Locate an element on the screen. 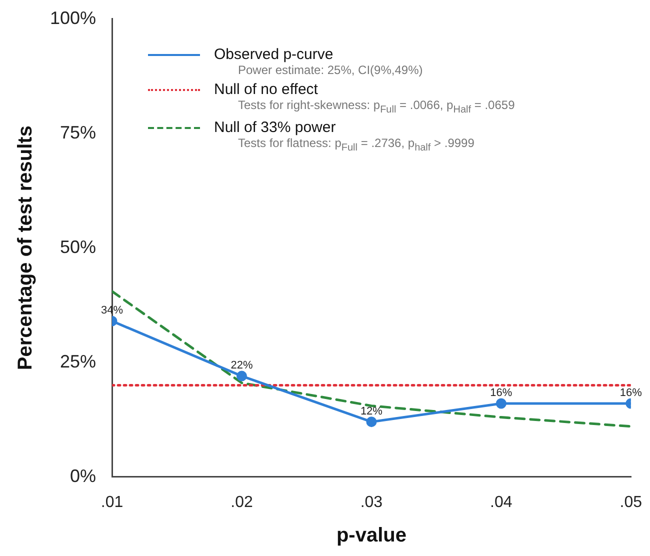  y-axis-title: Percentage of test results is located at coordinates (25, 248).